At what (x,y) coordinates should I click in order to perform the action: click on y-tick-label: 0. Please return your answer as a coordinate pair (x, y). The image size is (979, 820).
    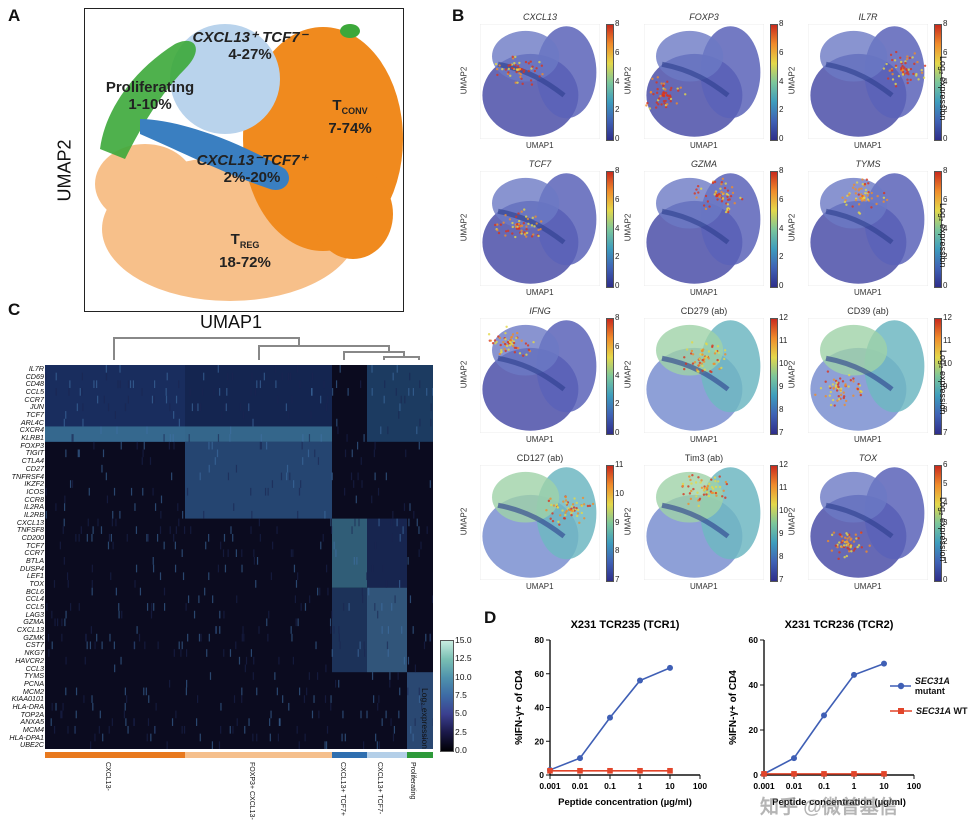
    Looking at the image, I should click on (541, 775).